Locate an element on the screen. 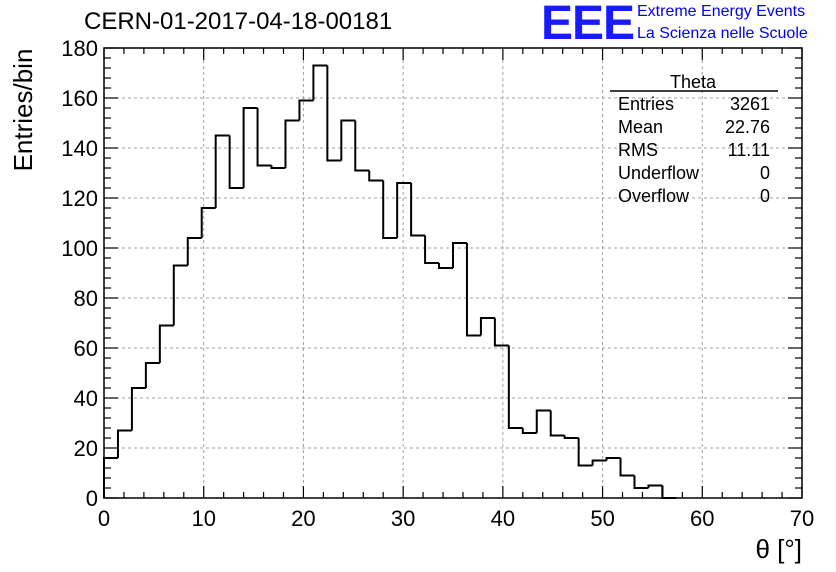 This screenshot has height=572, width=836. x-tick-label: 20 is located at coordinates (303, 518).